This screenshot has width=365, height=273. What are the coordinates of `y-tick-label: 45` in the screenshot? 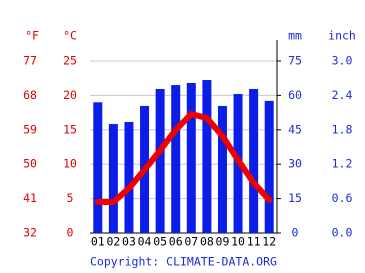 It's located at (295, 129).